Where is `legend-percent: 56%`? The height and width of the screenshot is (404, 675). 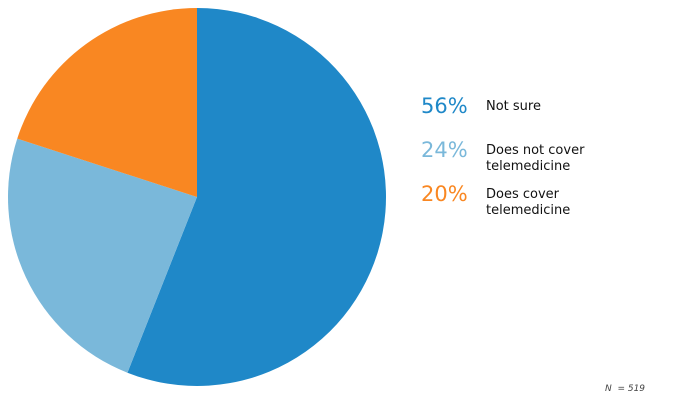
legend-percent: 56% is located at coordinates (444, 106).